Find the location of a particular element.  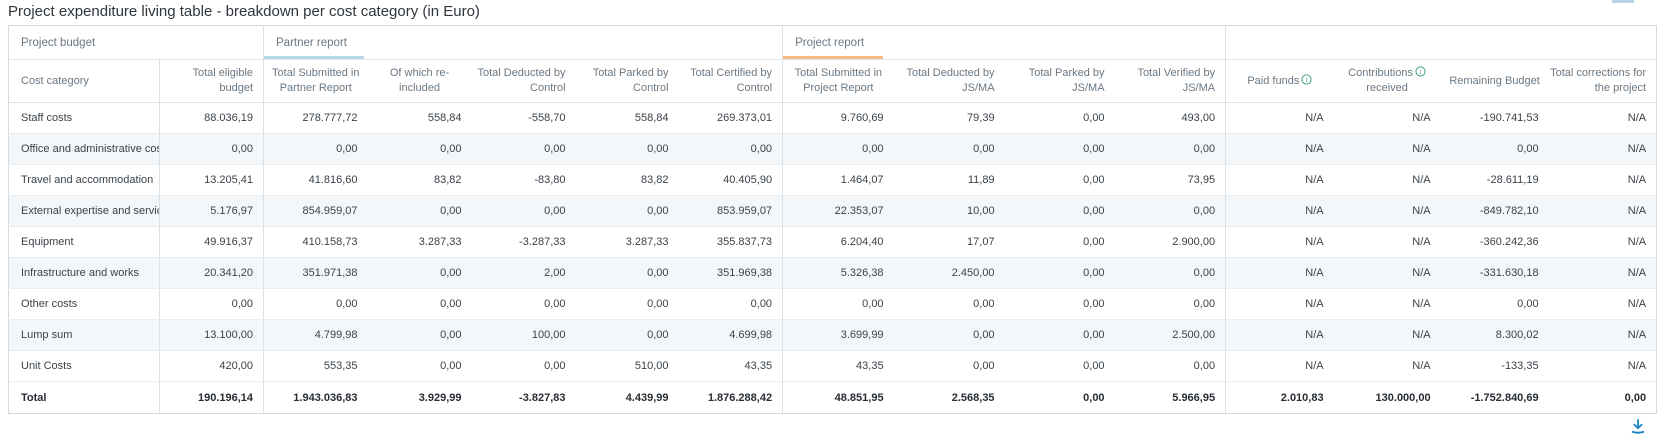

table-cell: 40.405,90 is located at coordinates (730, 180).